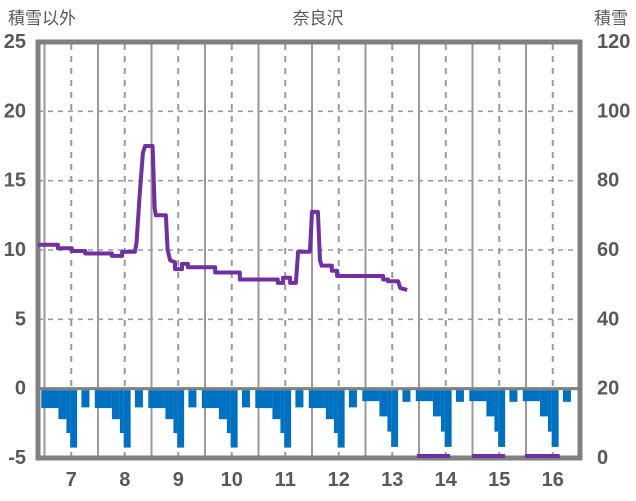  Describe the element at coordinates (446, 480) in the screenshot. I see `x-axis-tick-label: 14` at that location.